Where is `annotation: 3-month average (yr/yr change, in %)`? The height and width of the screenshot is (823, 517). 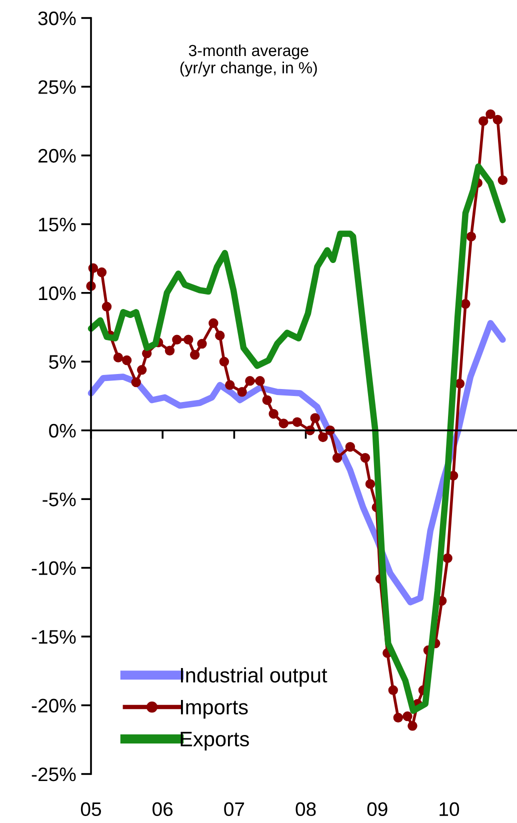 annotation: 3-month average (yr/yr change, in %) is located at coordinates (248, 60).